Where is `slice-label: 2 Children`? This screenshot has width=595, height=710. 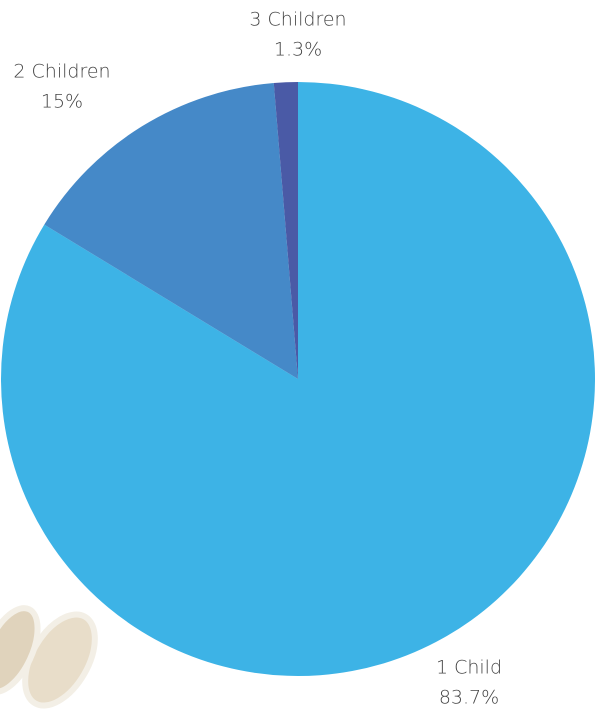 slice-label: 2 Children is located at coordinates (61, 72).